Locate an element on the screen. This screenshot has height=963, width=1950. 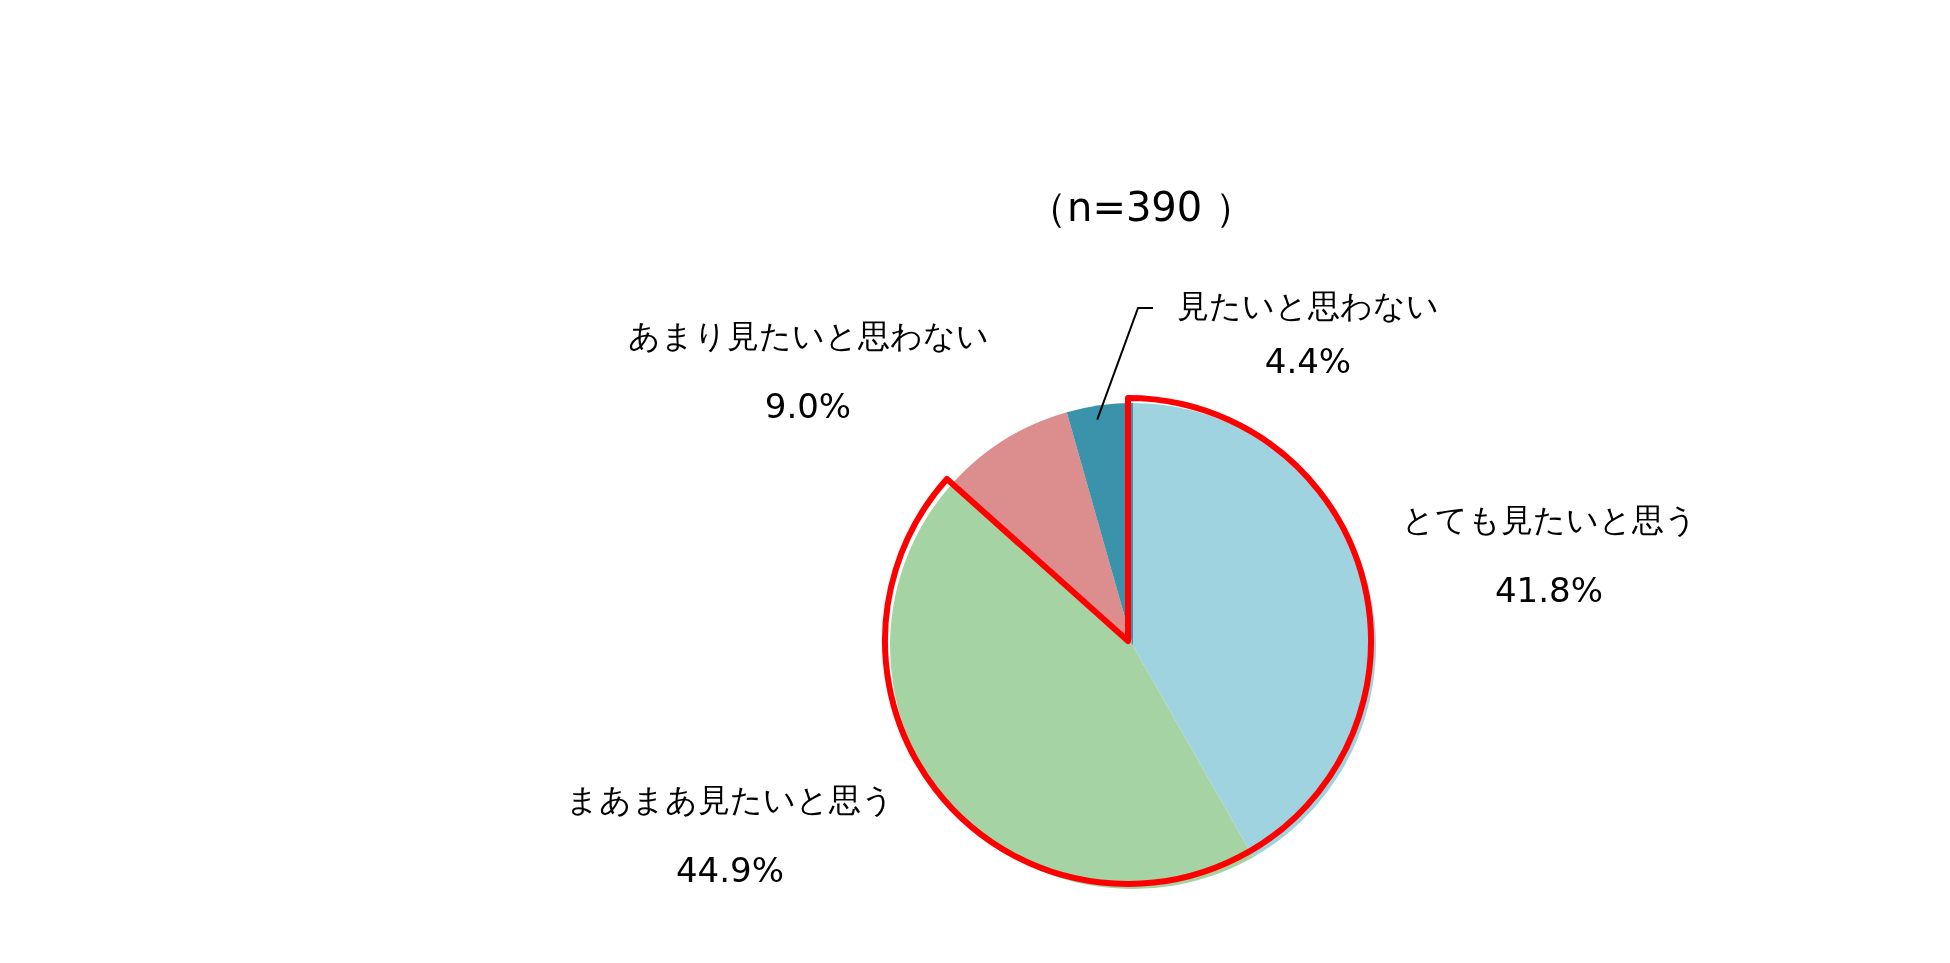
slice-label: あまり見たいと思わない is located at coordinates (808, 336).